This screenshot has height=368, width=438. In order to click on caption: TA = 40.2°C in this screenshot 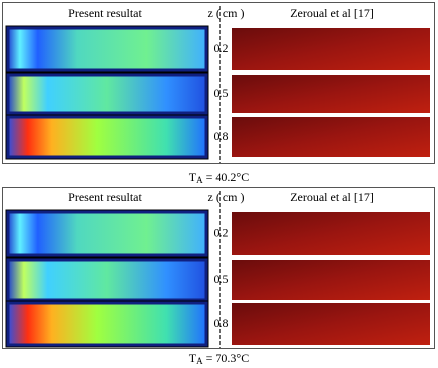, I will do `click(219, 177)`.